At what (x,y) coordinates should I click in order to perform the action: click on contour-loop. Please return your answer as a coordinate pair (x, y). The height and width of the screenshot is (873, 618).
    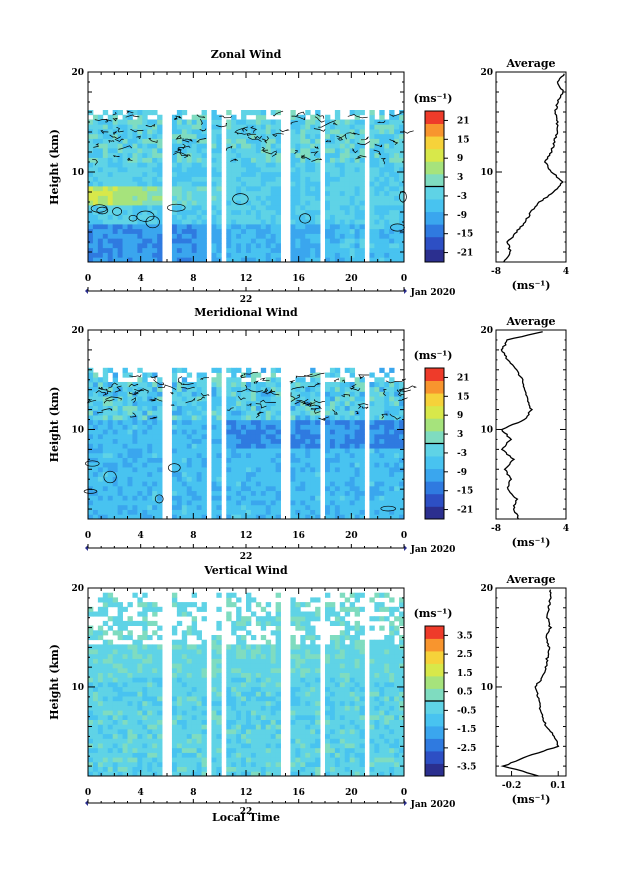
    Looking at the image, I should click on (152, 222).